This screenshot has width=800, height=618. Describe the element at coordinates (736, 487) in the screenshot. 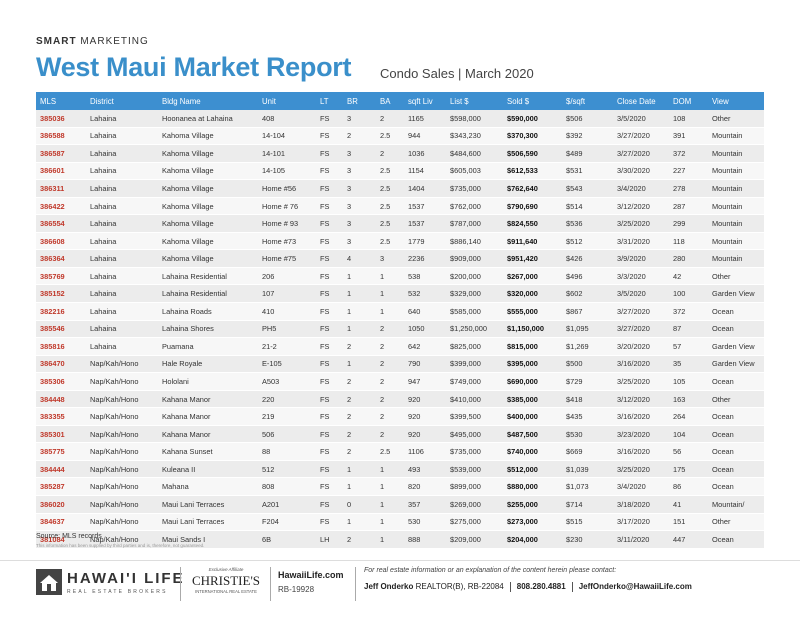

I see `table-cell: Ocean` at that location.